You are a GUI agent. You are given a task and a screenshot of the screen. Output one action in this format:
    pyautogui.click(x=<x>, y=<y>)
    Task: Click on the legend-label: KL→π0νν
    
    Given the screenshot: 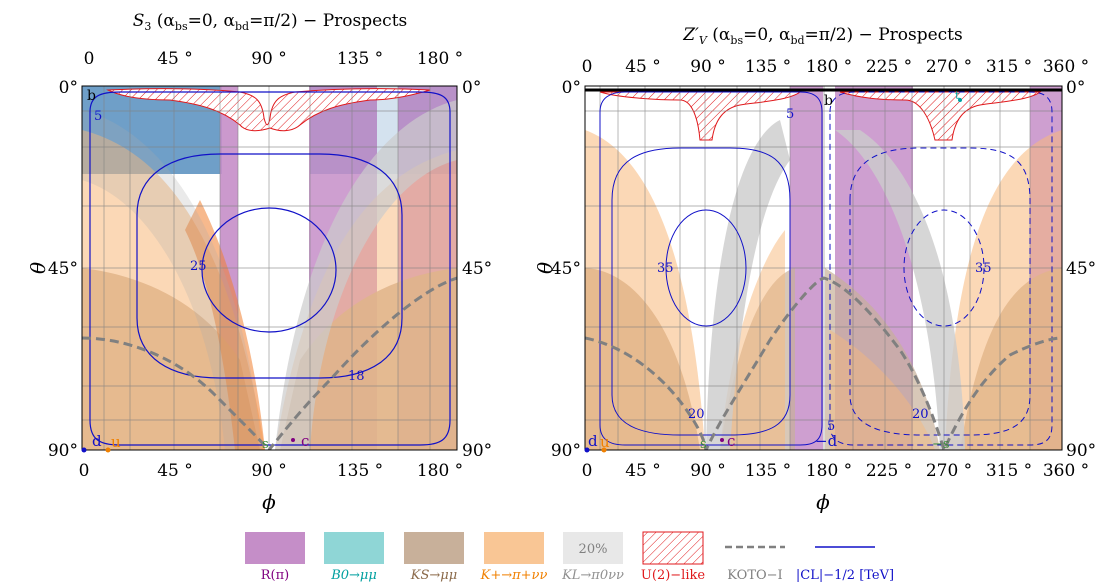 What is the action you would take?
    pyautogui.click(x=592, y=575)
    